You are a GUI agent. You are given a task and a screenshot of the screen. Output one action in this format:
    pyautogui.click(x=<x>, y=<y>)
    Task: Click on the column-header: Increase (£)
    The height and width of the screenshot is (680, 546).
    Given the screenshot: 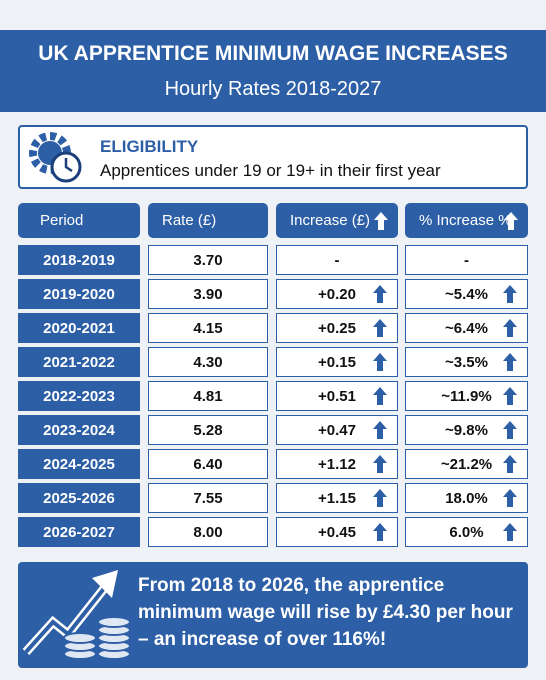 What is the action you would take?
    pyautogui.click(x=337, y=220)
    